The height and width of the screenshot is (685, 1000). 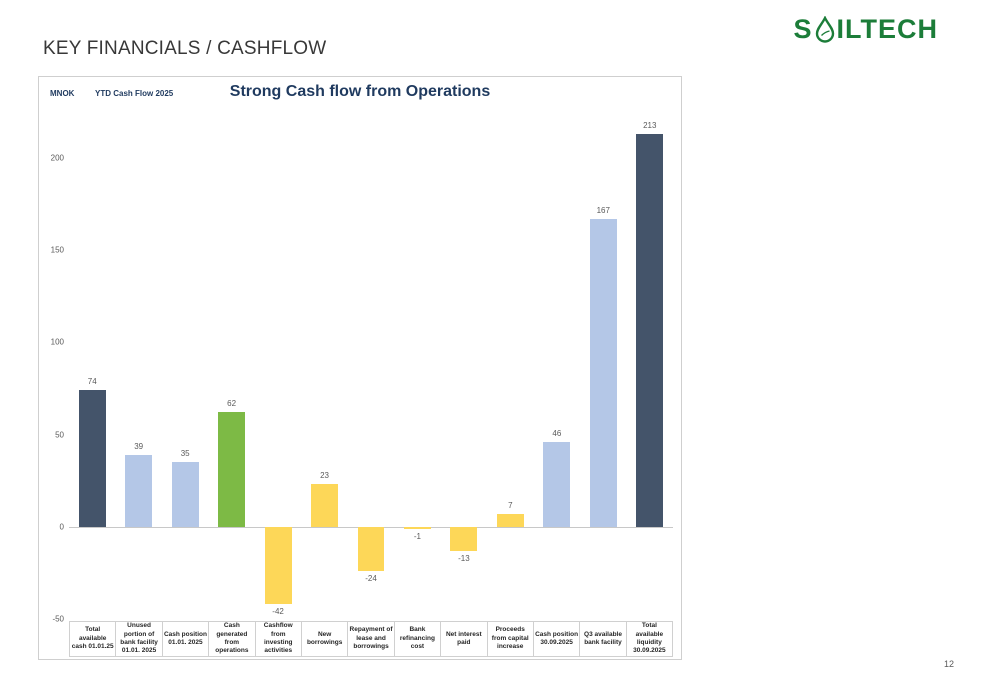 What do you see at coordinates (417, 370) in the screenshot?
I see `bar-cell: -1` at bounding box center [417, 370].